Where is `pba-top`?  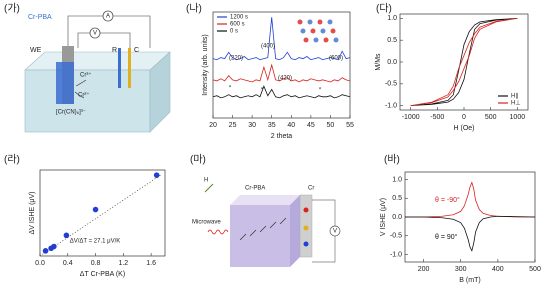 pba-top is located at coordinates (265, 200).